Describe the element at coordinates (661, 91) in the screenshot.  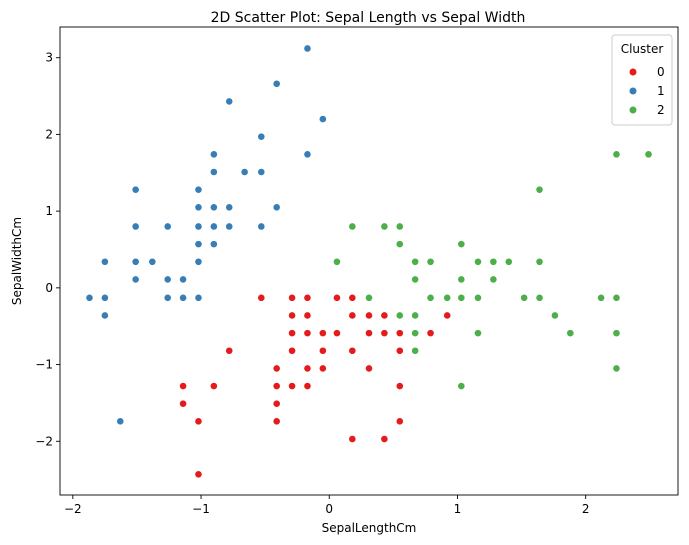
I see `legend-label-1: 1` at that location.